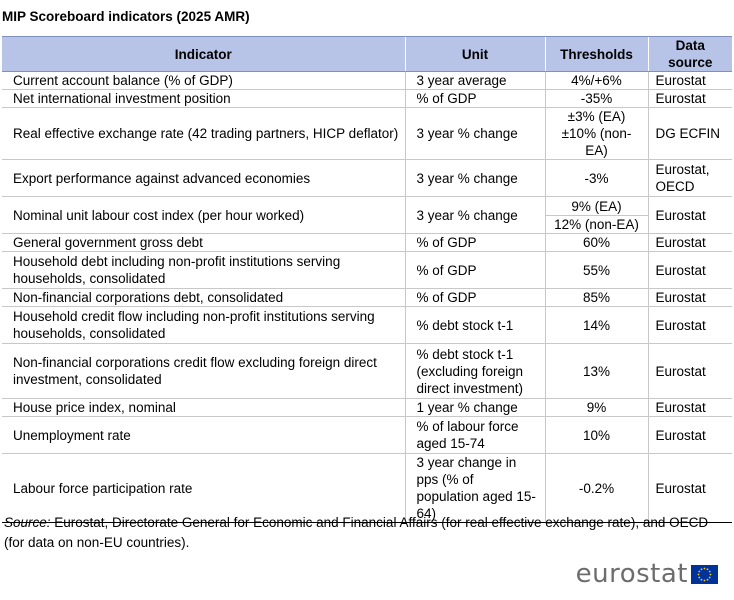 The height and width of the screenshot is (600, 734). Describe the element at coordinates (689, 54) in the screenshot. I see `header-data-source: Data source` at that location.